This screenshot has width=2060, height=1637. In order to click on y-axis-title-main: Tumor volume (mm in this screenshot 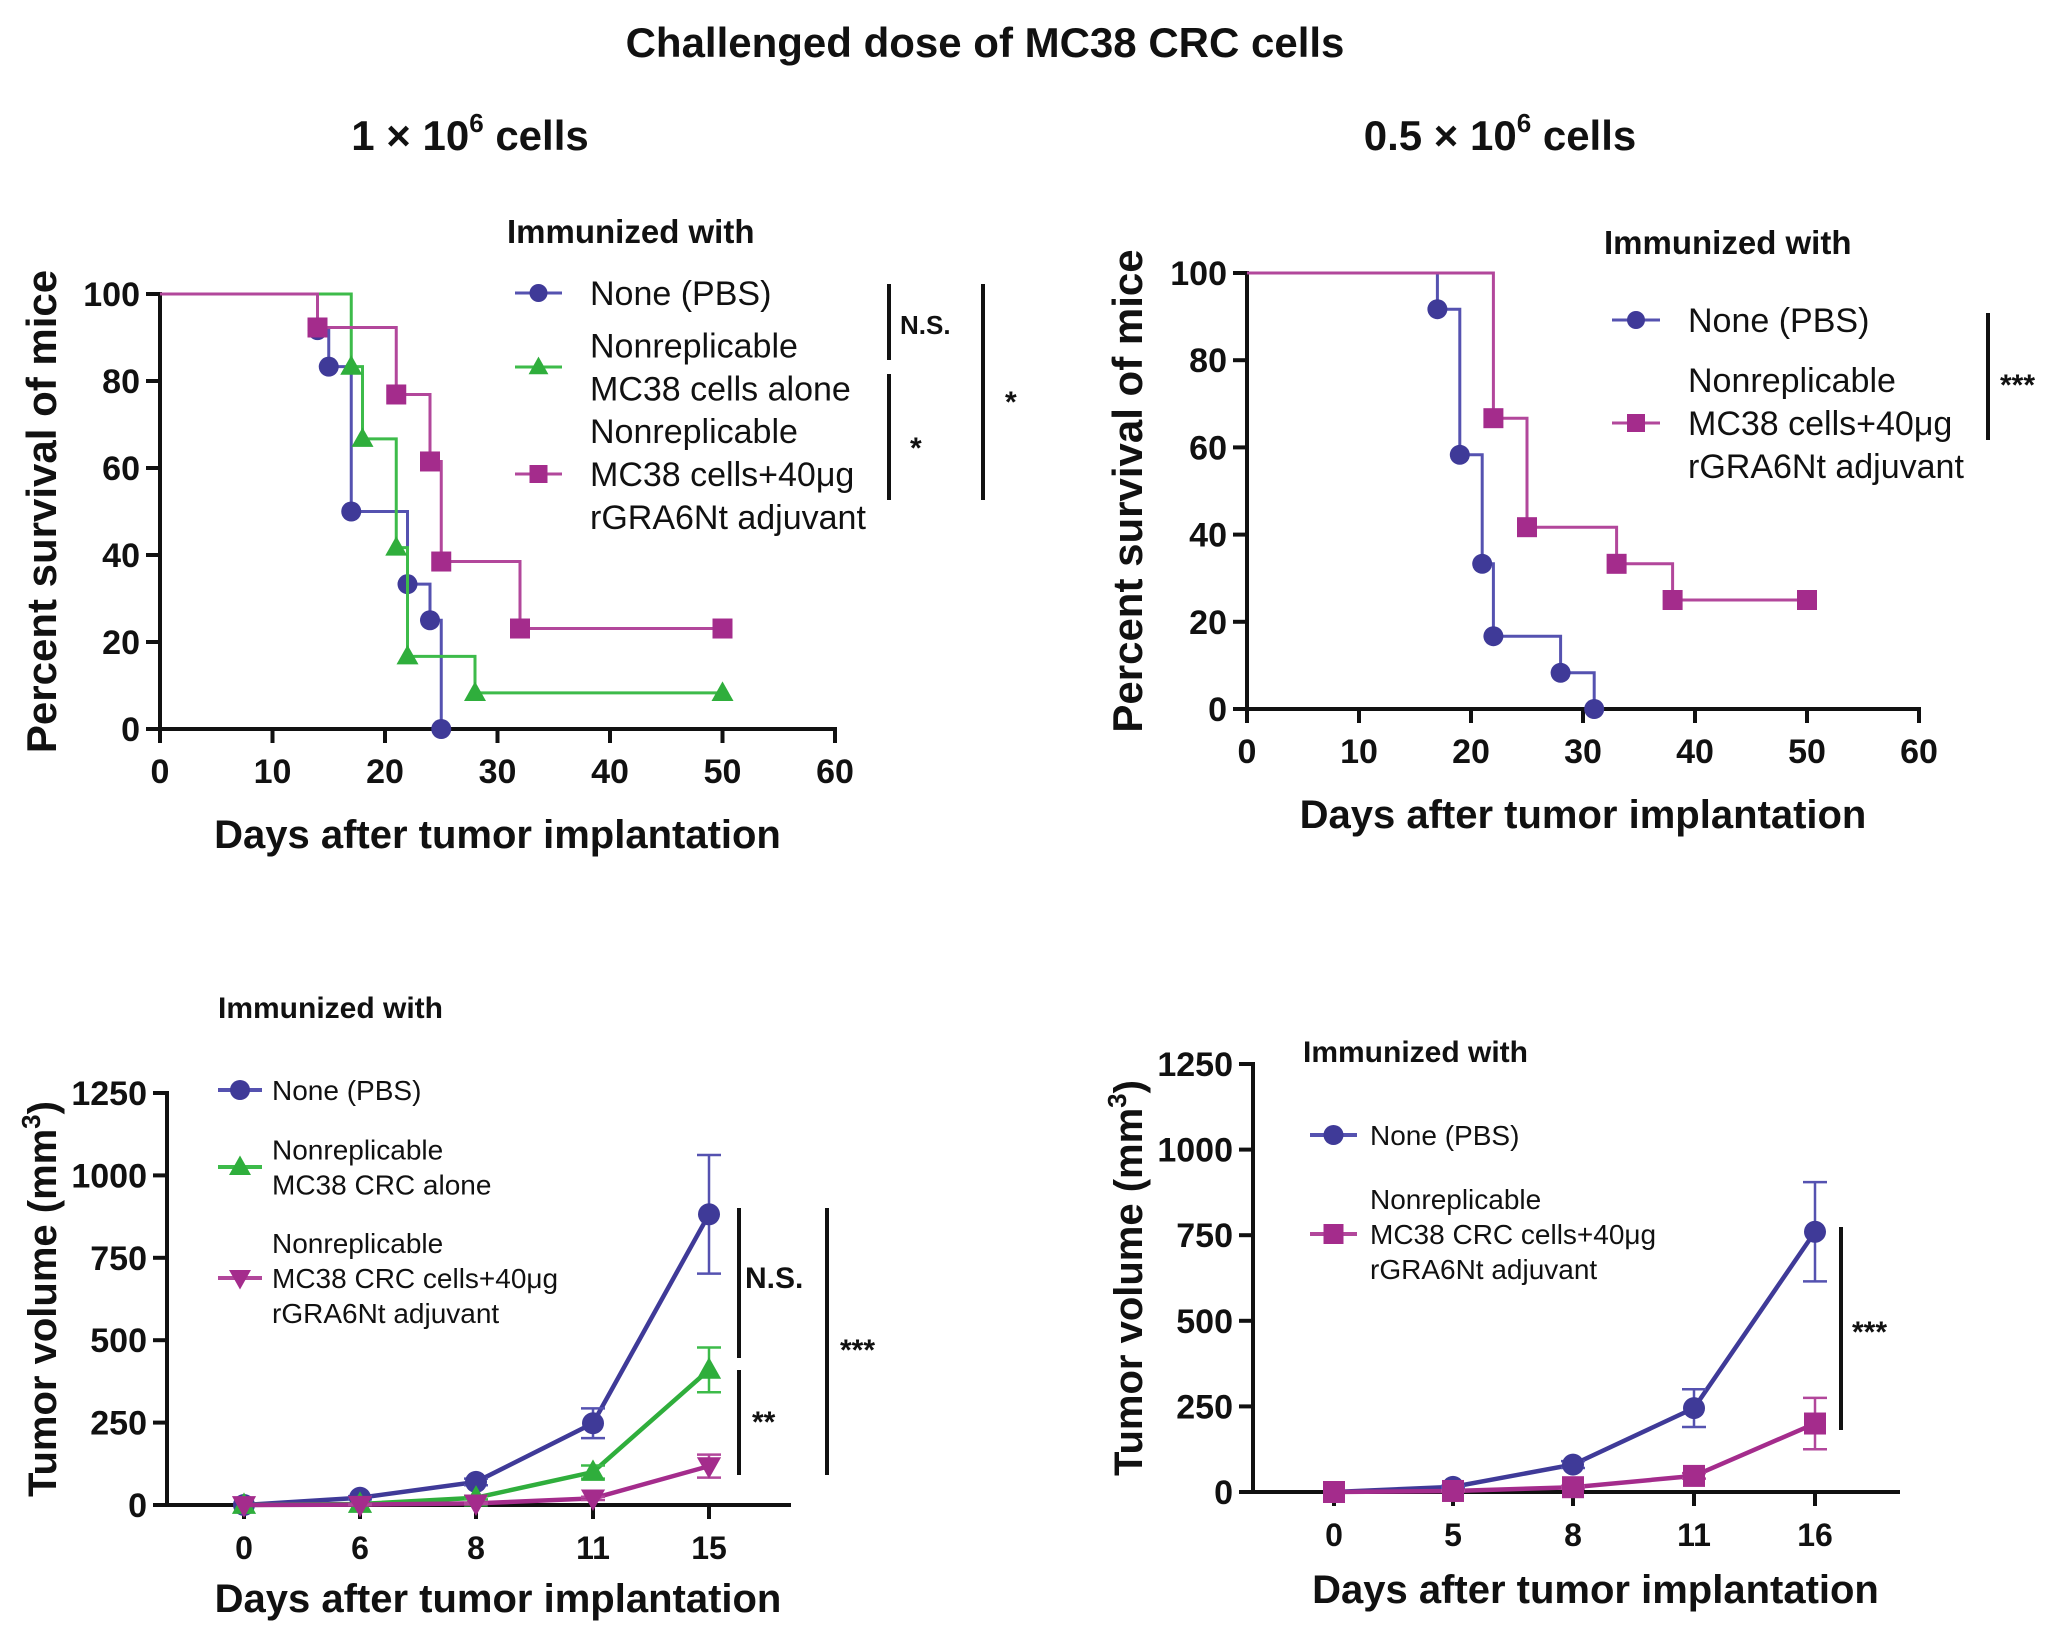, I will do `click(43, 1313)`.